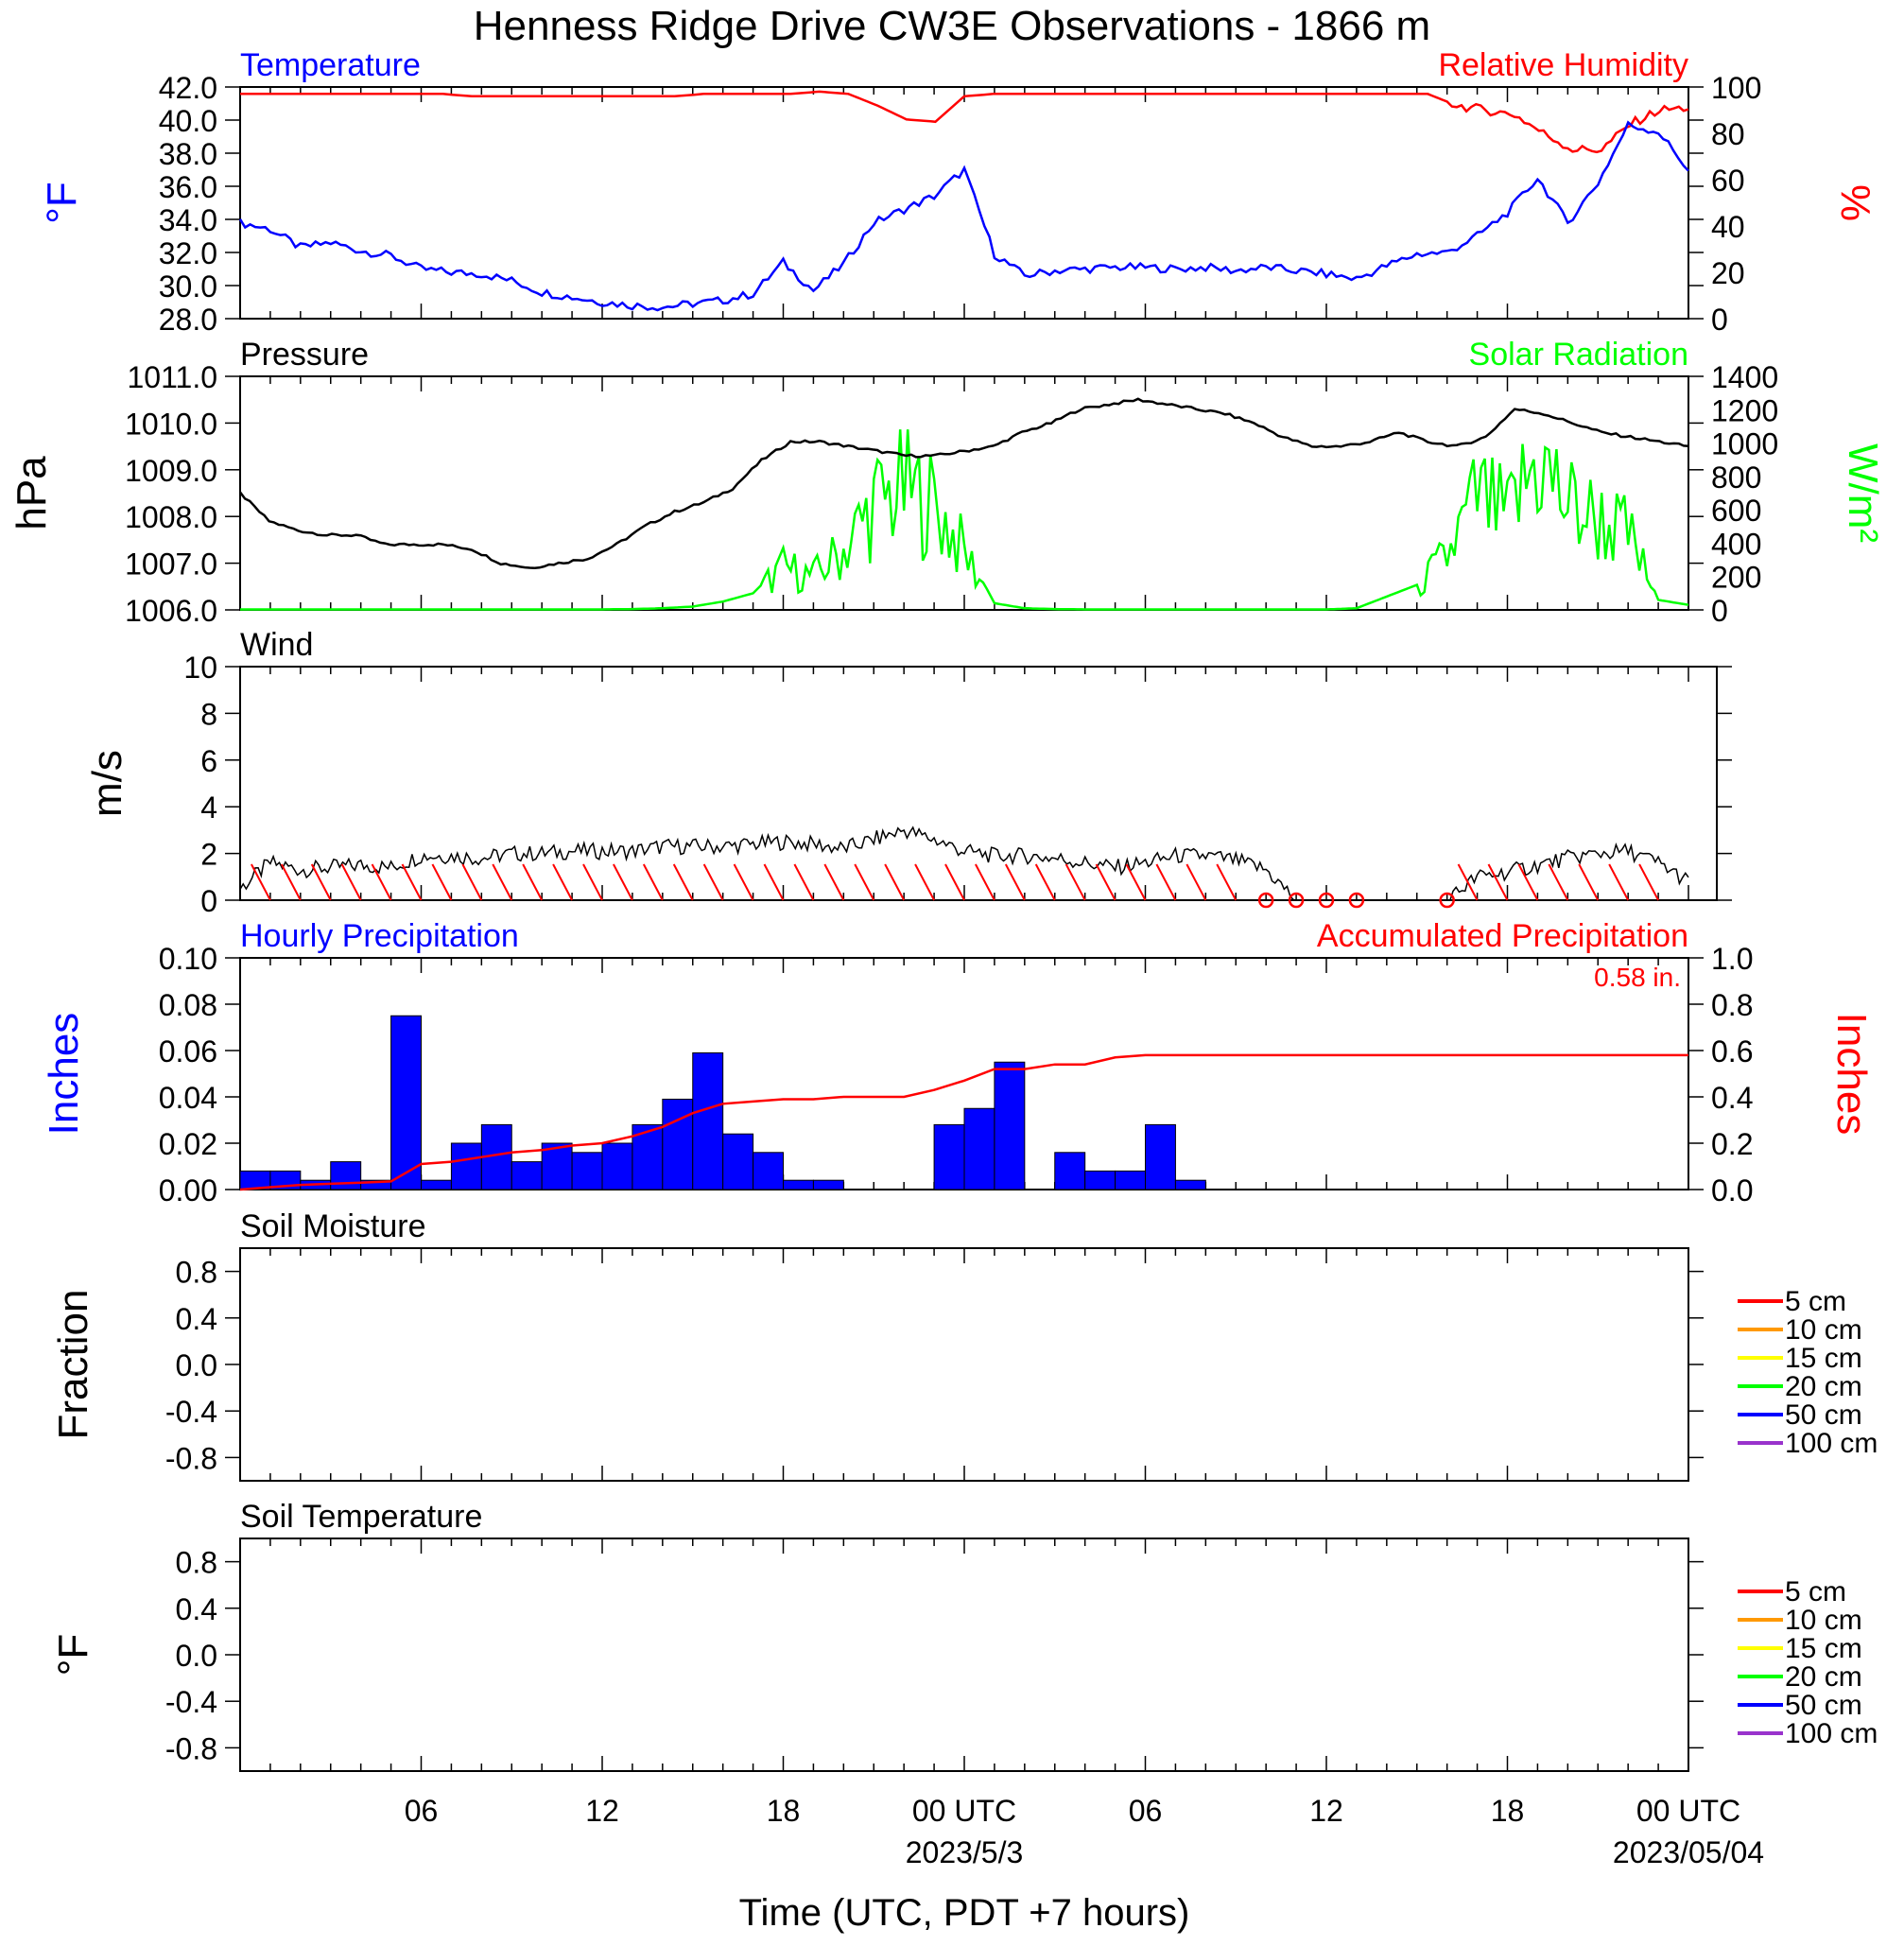 The width and height of the screenshot is (1904, 1946). Describe the element at coordinates (963, 483) in the screenshot. I see `pressure-line` at that location.